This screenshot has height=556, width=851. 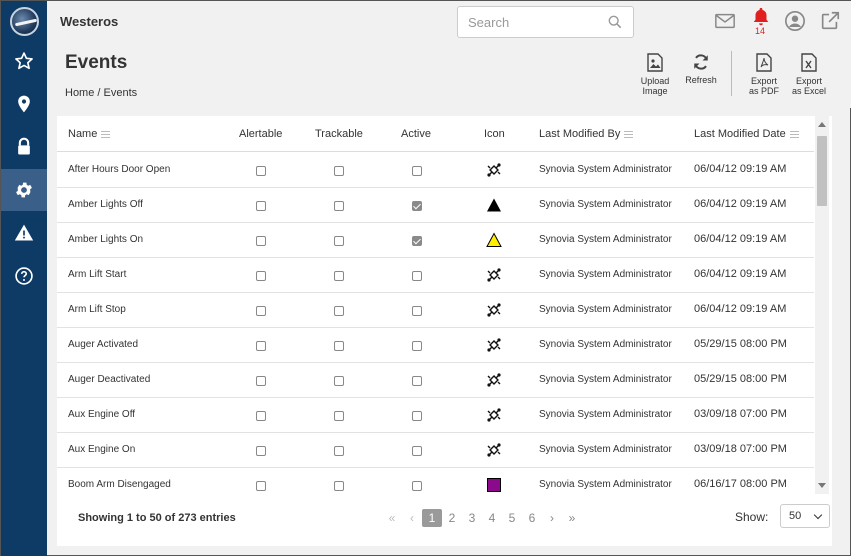 I want to click on column-header-icon: Icon, so click(x=494, y=134).